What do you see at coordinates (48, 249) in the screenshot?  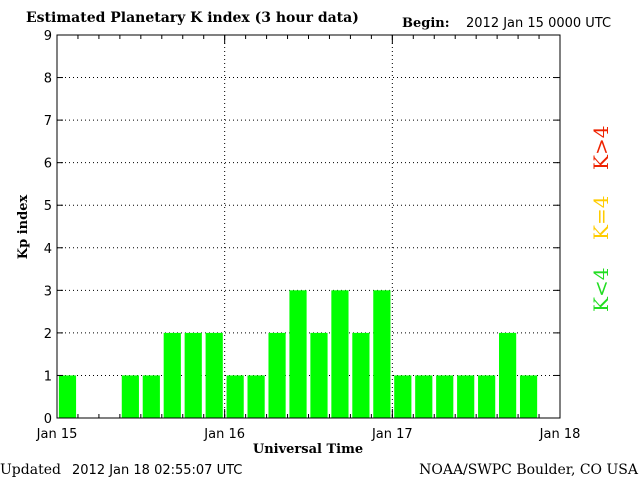 I see `y-tick-label: 4` at bounding box center [48, 249].